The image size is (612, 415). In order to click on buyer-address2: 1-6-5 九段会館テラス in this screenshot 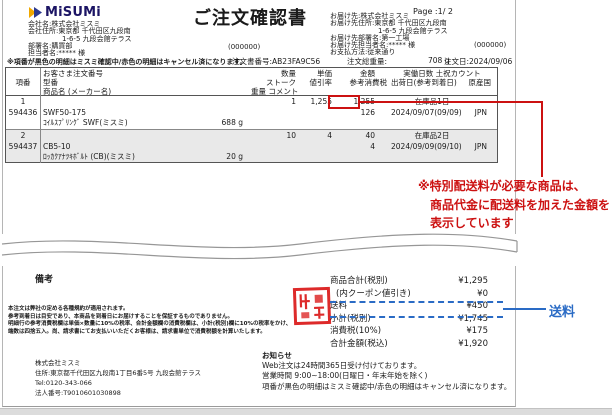, I will do `click(97, 38)`.